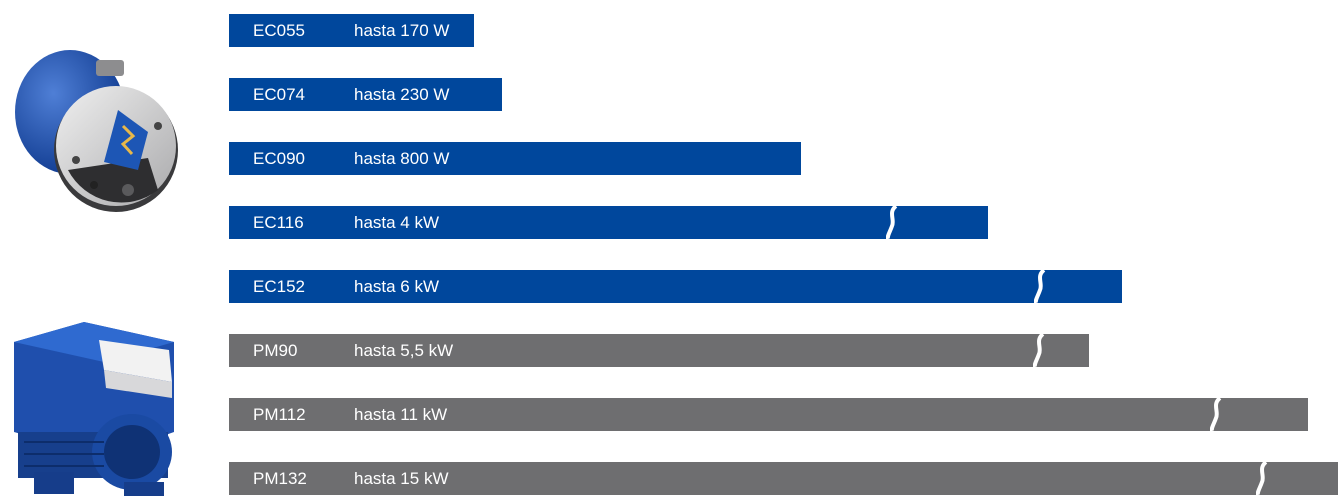  I want to click on bar-pm90: PM90 hasta 5,5 kW, so click(659, 350).